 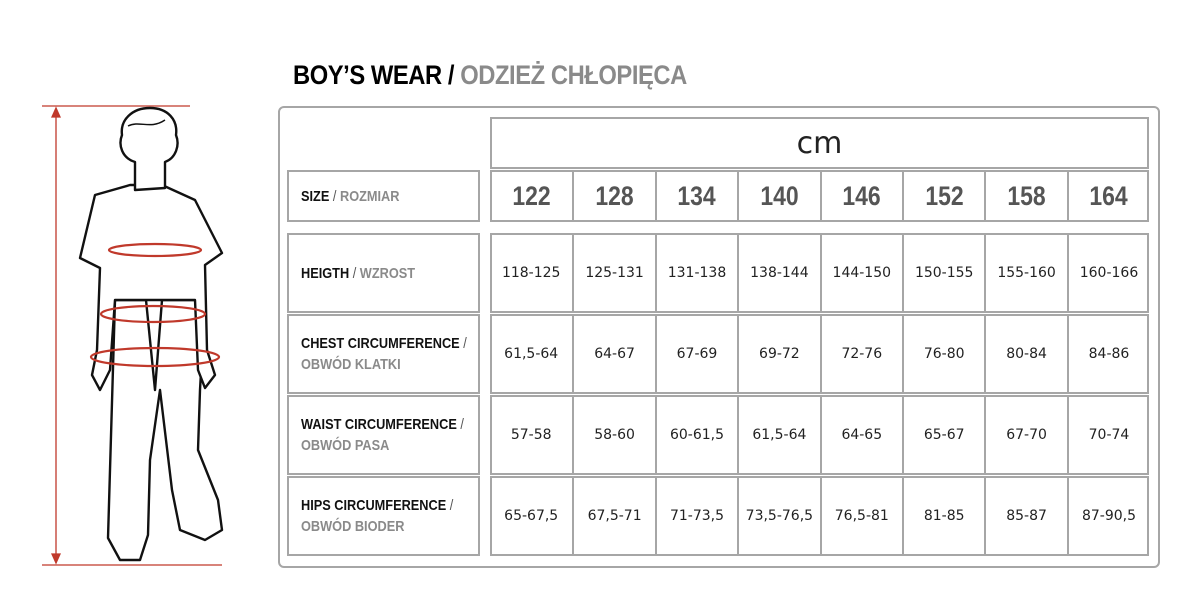 I want to click on table-cell: 118-125, so click(x=531, y=273).